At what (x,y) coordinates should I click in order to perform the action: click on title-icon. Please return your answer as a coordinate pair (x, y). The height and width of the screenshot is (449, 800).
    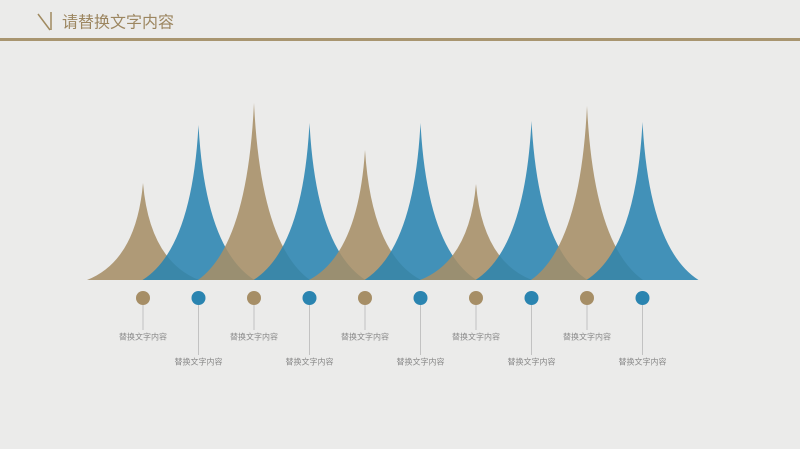
    Looking at the image, I should click on (44, 22).